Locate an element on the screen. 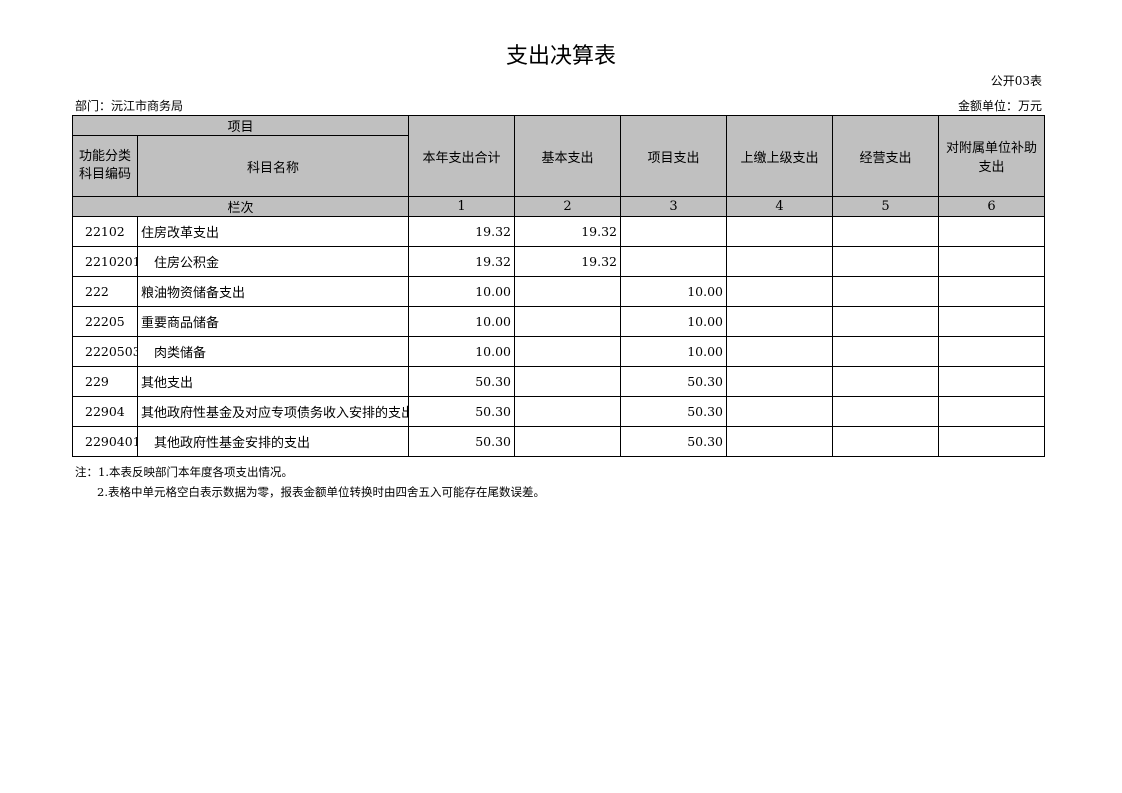 This screenshot has width=1122, height=793. col-number: 1 is located at coordinates (462, 206).